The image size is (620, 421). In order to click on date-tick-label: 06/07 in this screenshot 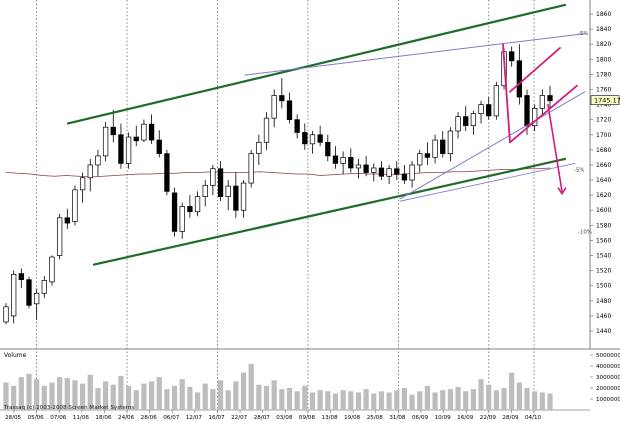, I will do `click(171, 418)`.